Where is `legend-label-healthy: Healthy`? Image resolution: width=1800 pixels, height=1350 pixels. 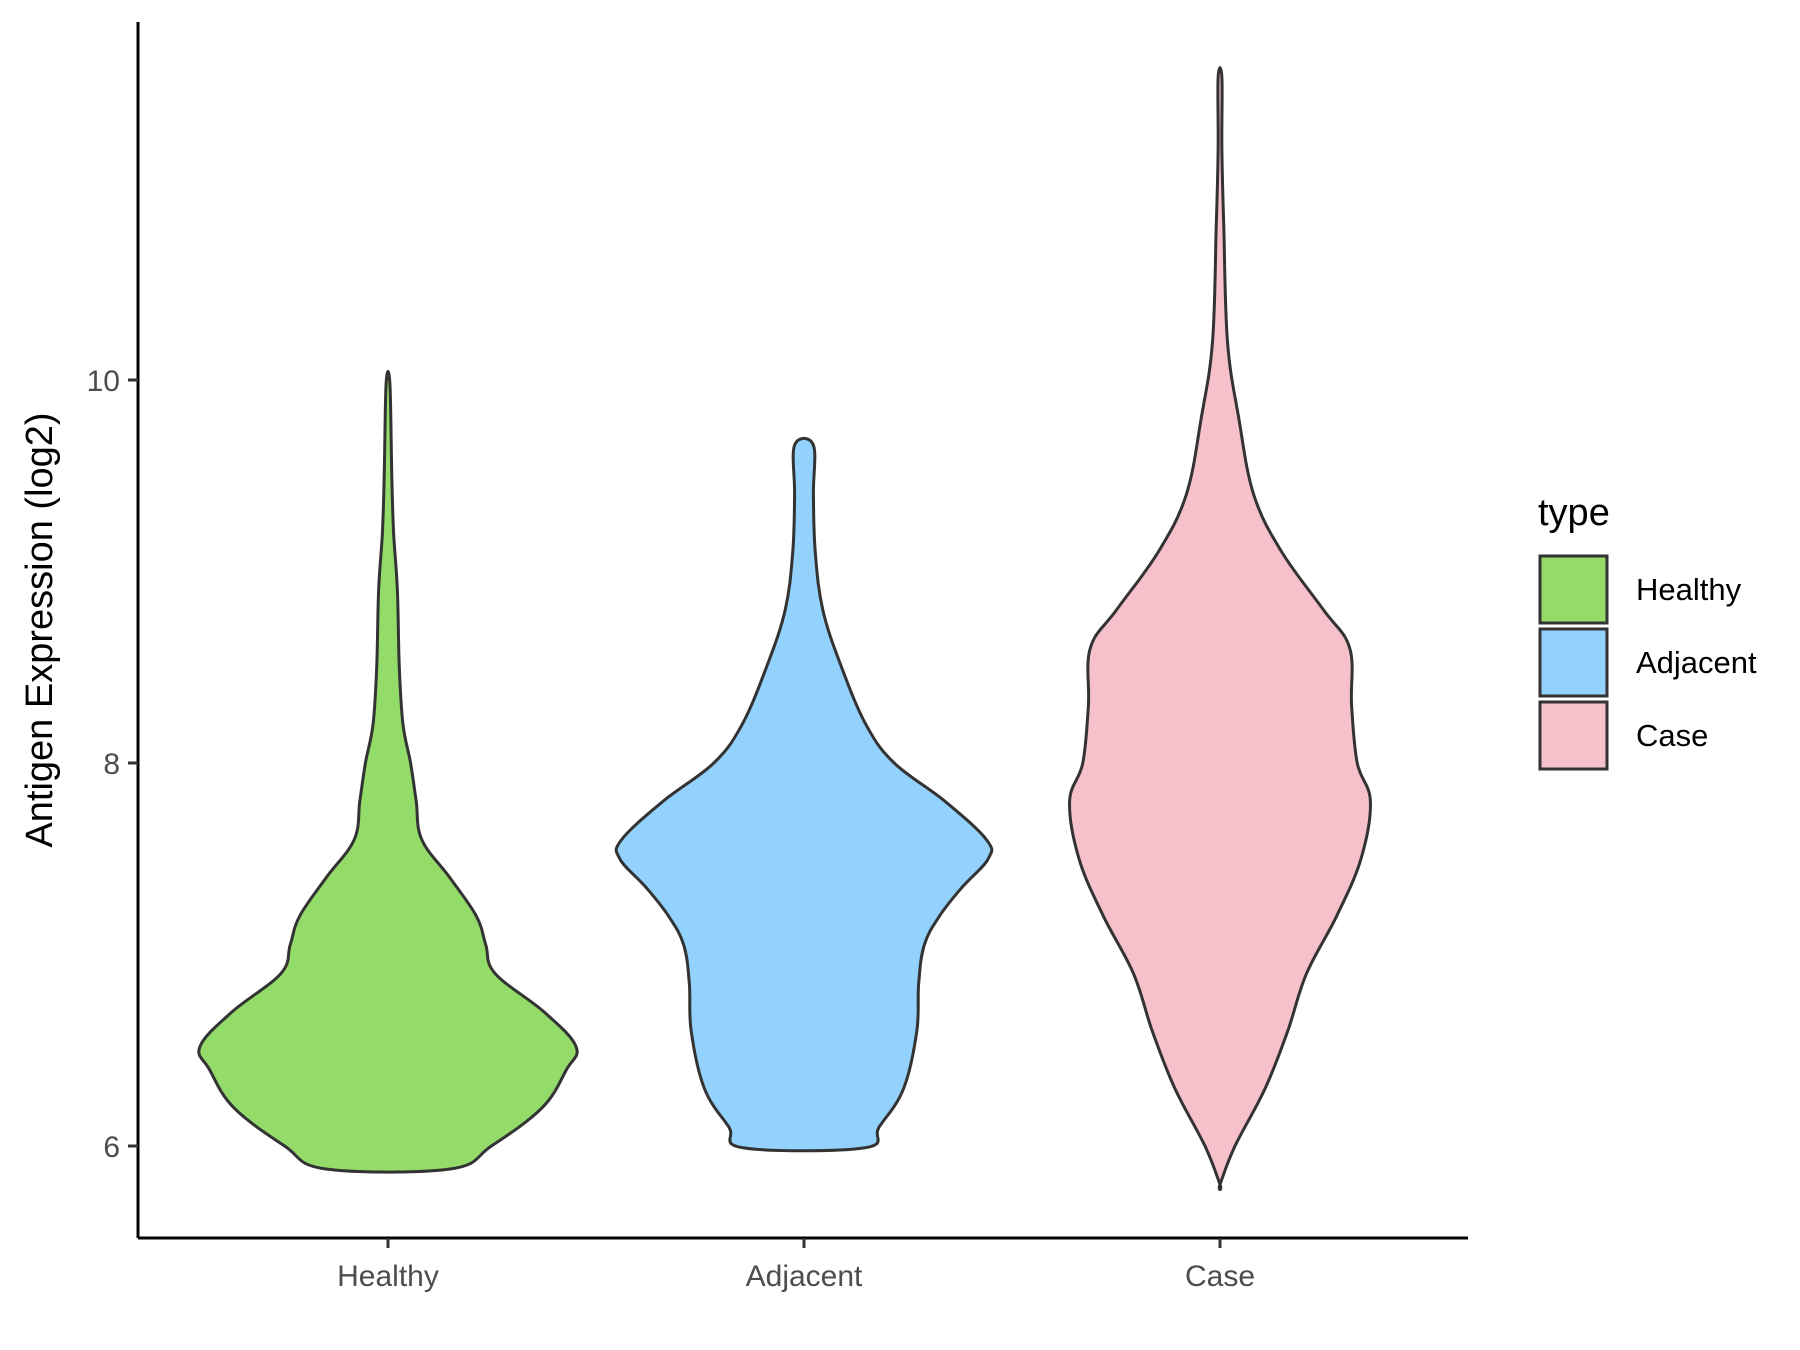 legend-label-healthy: Healthy is located at coordinates (1689, 589).